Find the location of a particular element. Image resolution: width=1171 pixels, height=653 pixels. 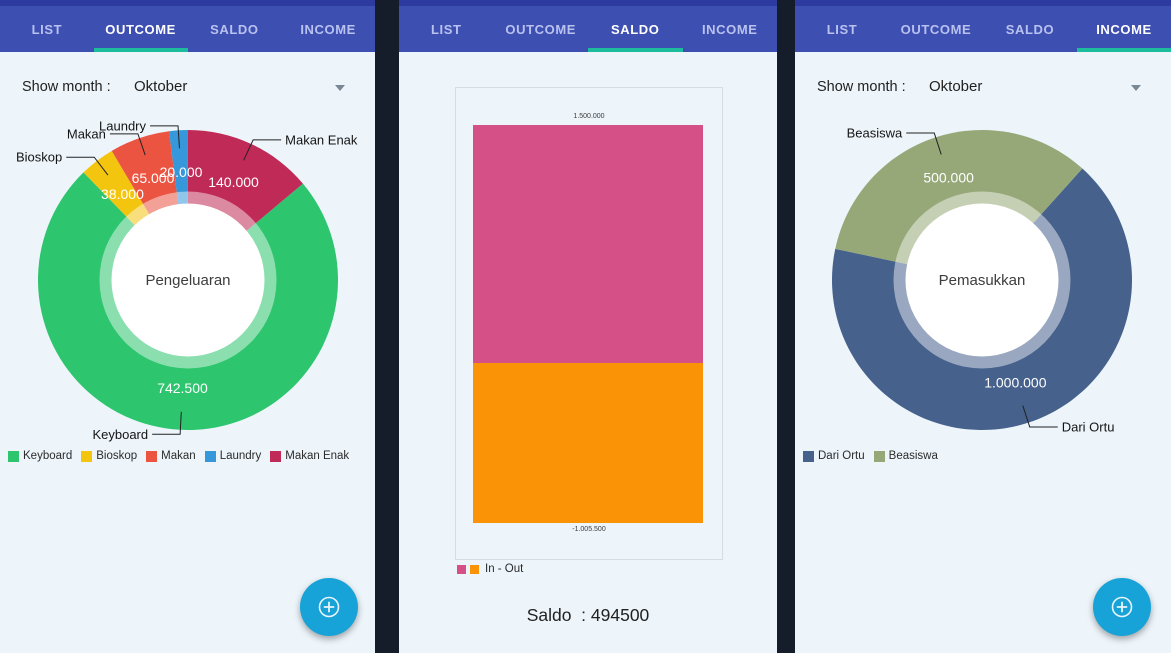

legend-item: Bioskop is located at coordinates (109, 456).